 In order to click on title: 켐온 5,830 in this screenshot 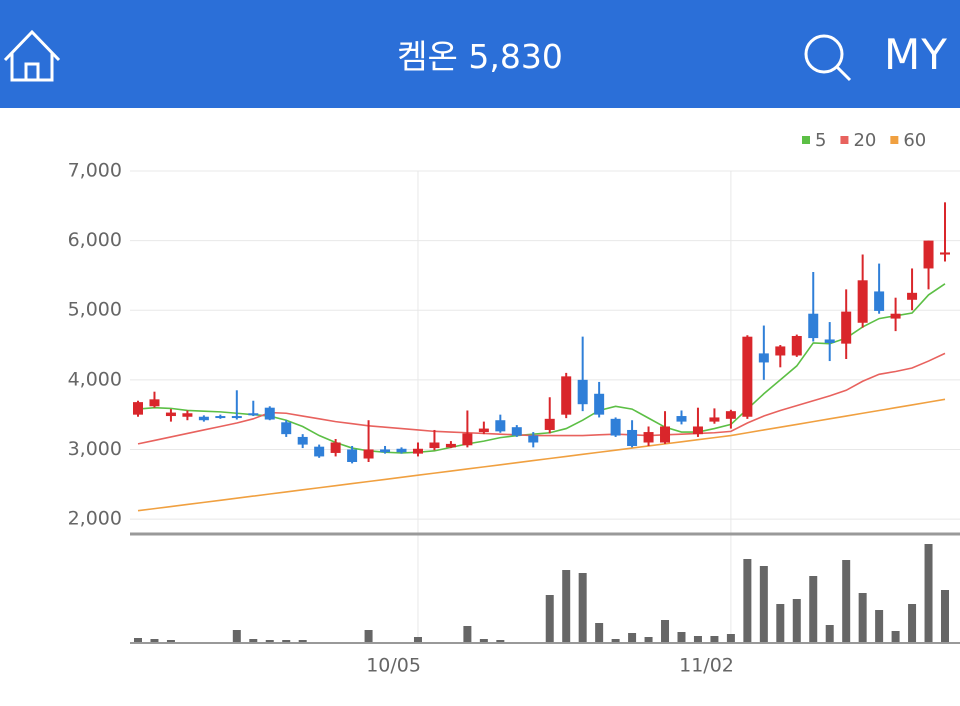, I will do `click(480, 56)`.